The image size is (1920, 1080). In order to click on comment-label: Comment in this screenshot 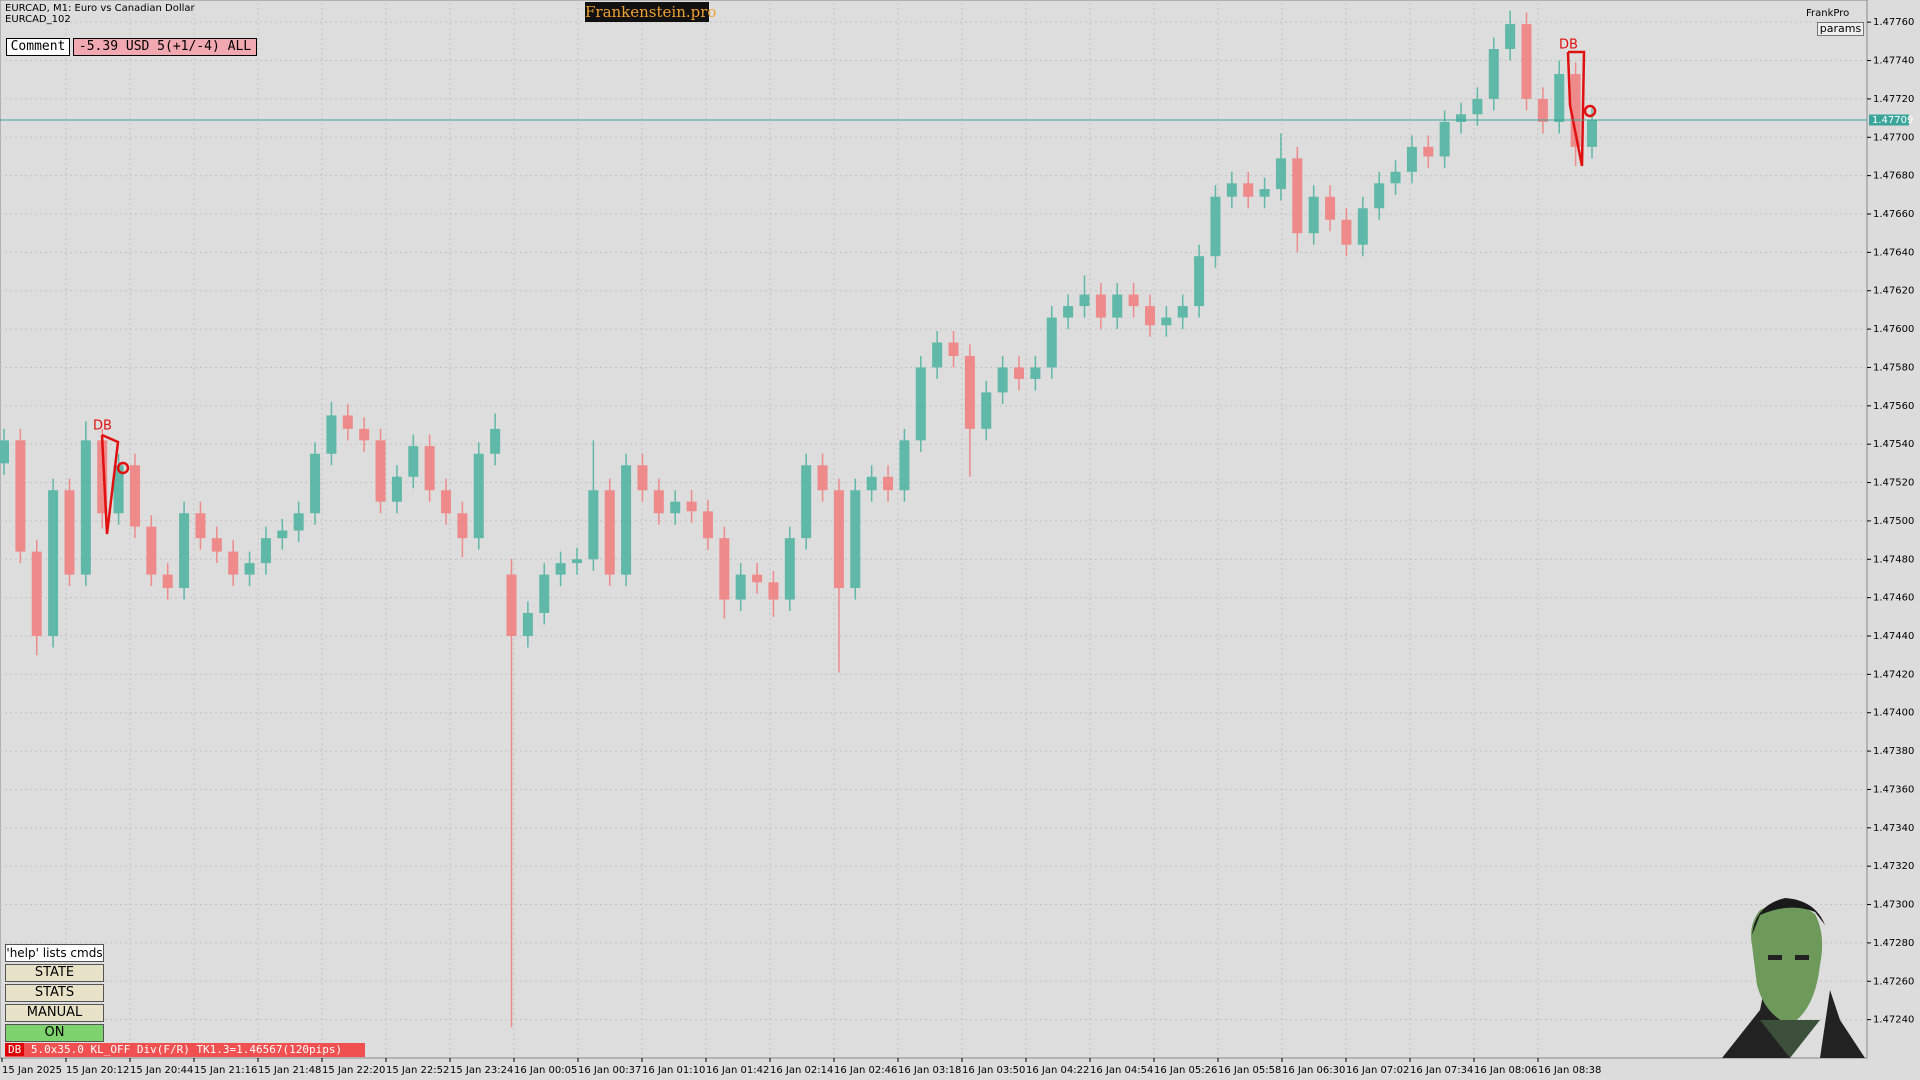, I will do `click(38, 47)`.